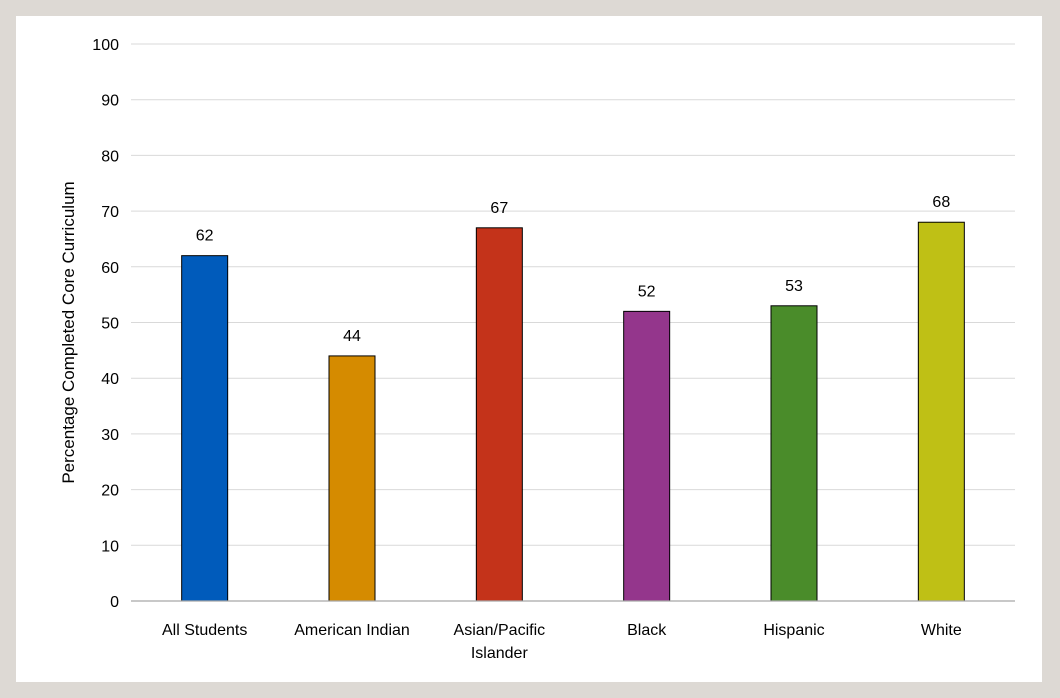 This screenshot has height=698, width=1060. What do you see at coordinates (110, 268) in the screenshot?
I see `y-tick-label: 60` at bounding box center [110, 268].